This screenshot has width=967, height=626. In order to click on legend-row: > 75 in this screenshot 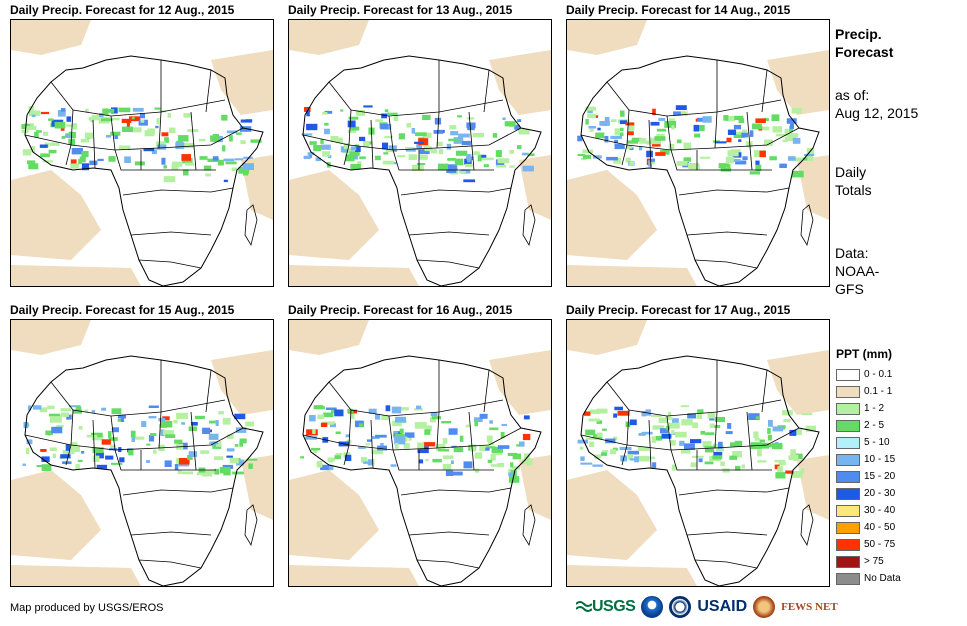, I will do `click(868, 561)`.